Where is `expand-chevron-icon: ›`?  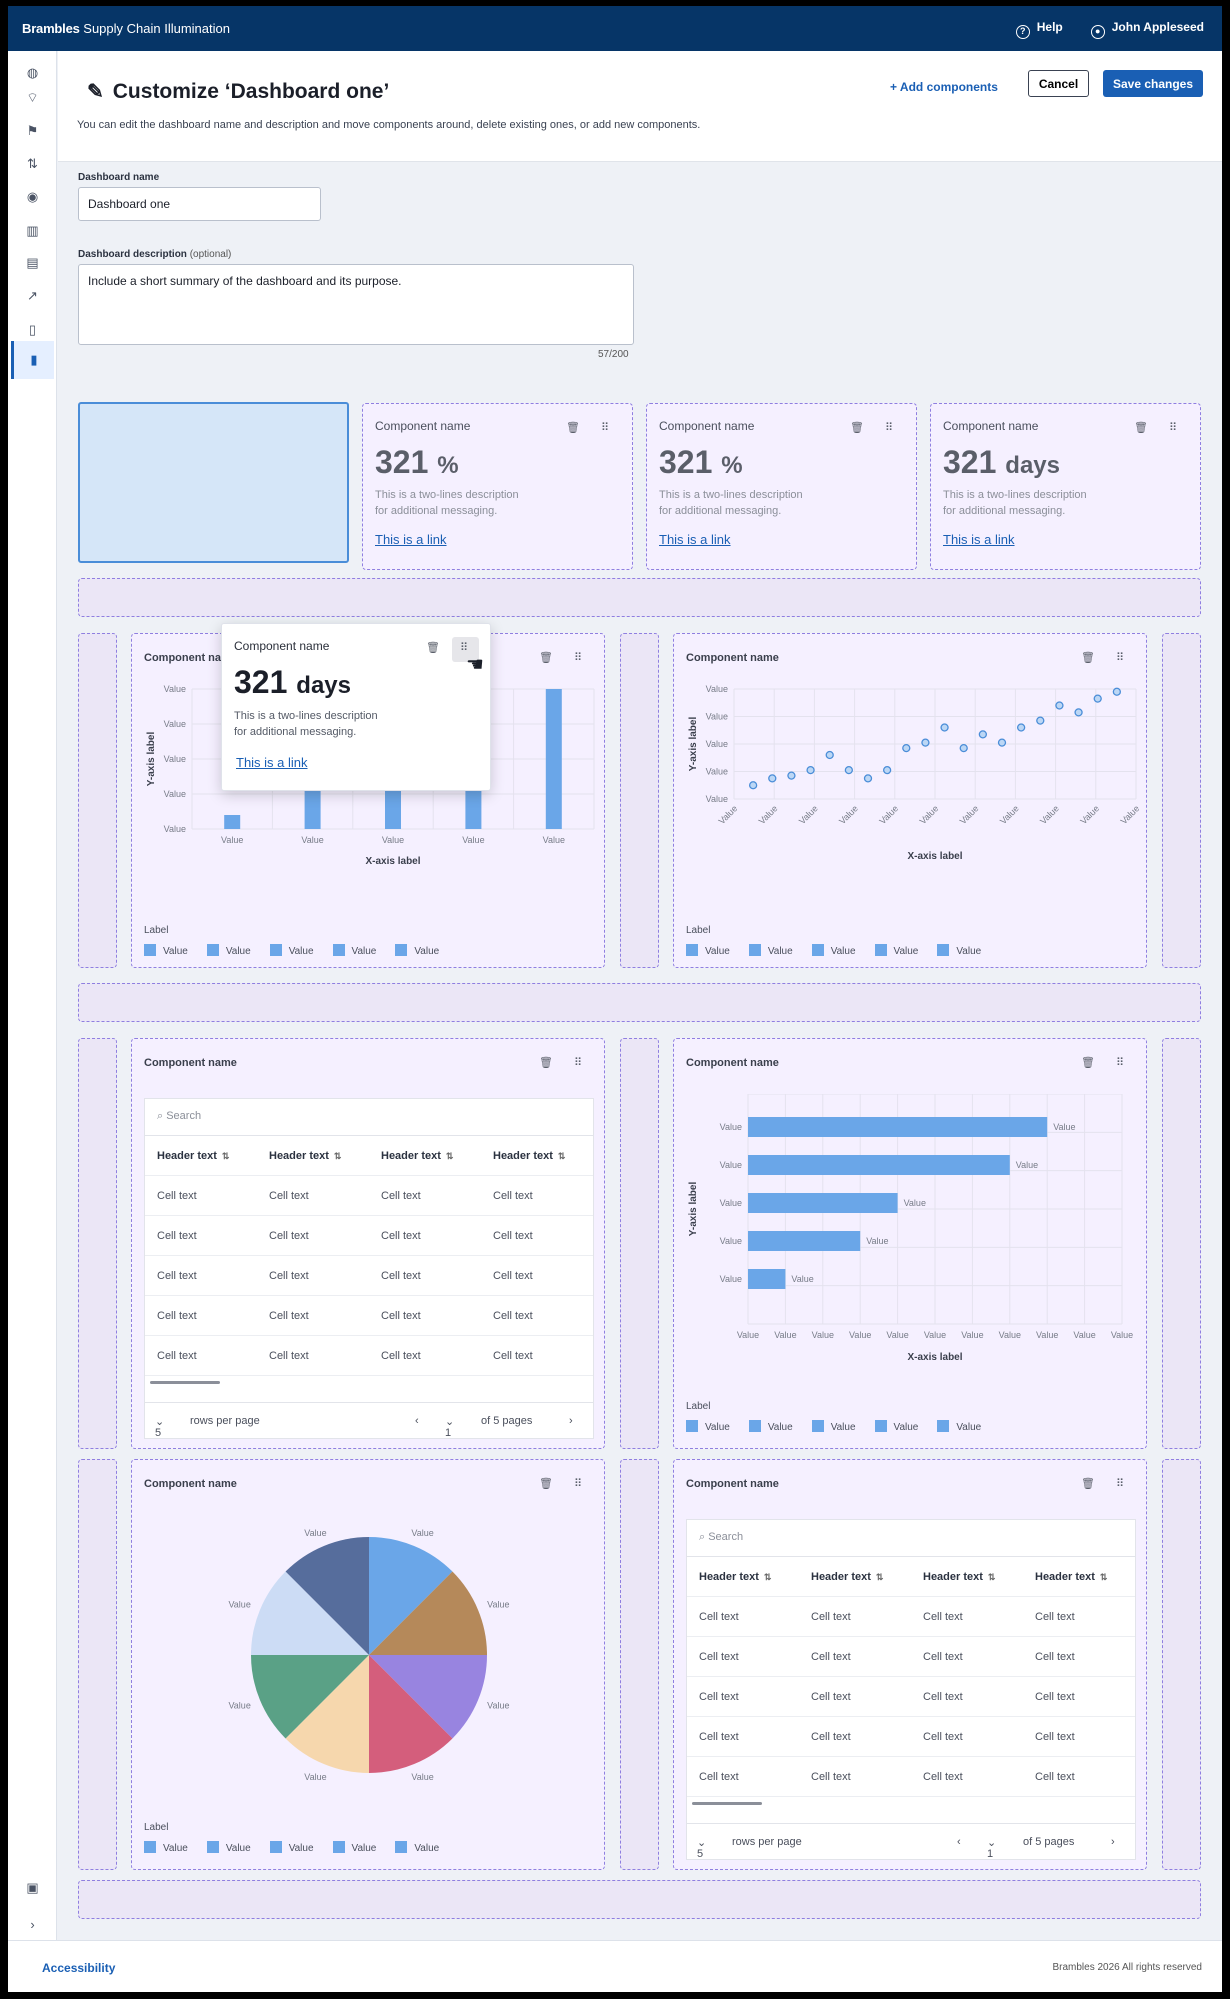
expand-chevron-icon: › is located at coordinates (32, 1924).